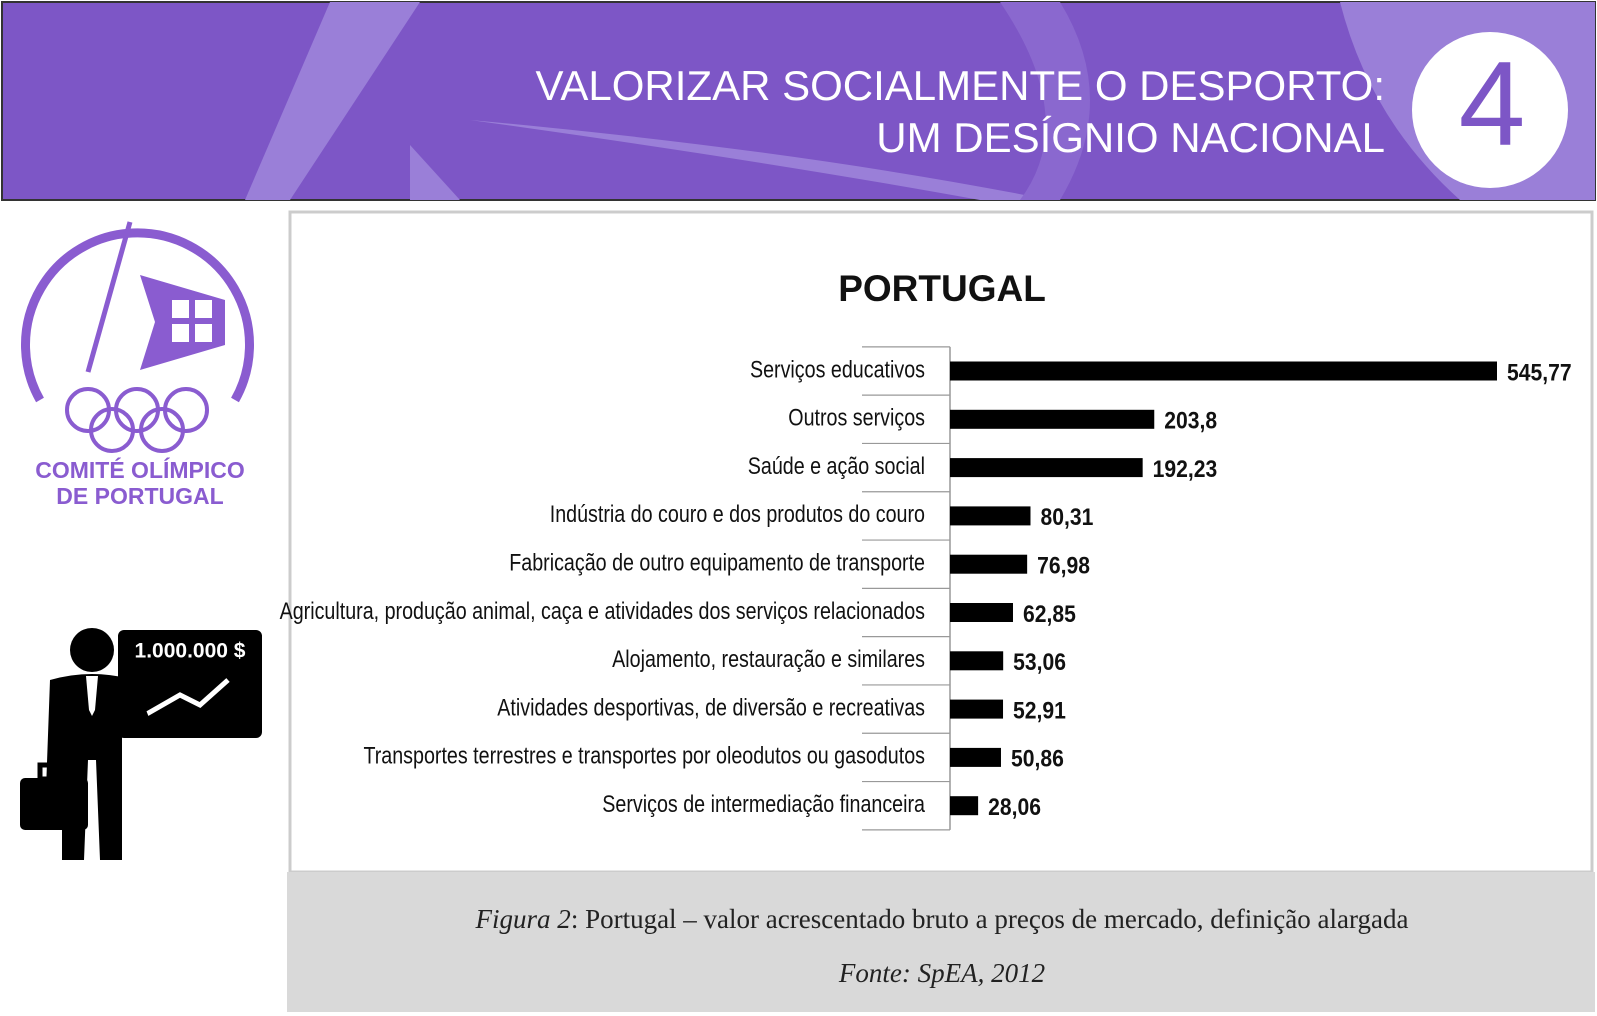 The image size is (1597, 1016). I want to click on category-label: Outros serviços, so click(856, 418).